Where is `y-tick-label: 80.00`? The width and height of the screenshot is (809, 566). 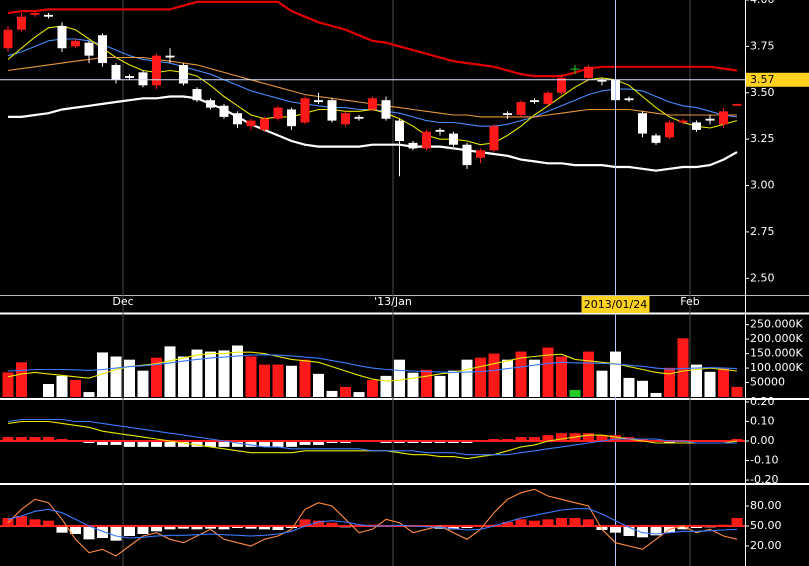
y-tick-label: 80.00 is located at coordinates (766, 505).